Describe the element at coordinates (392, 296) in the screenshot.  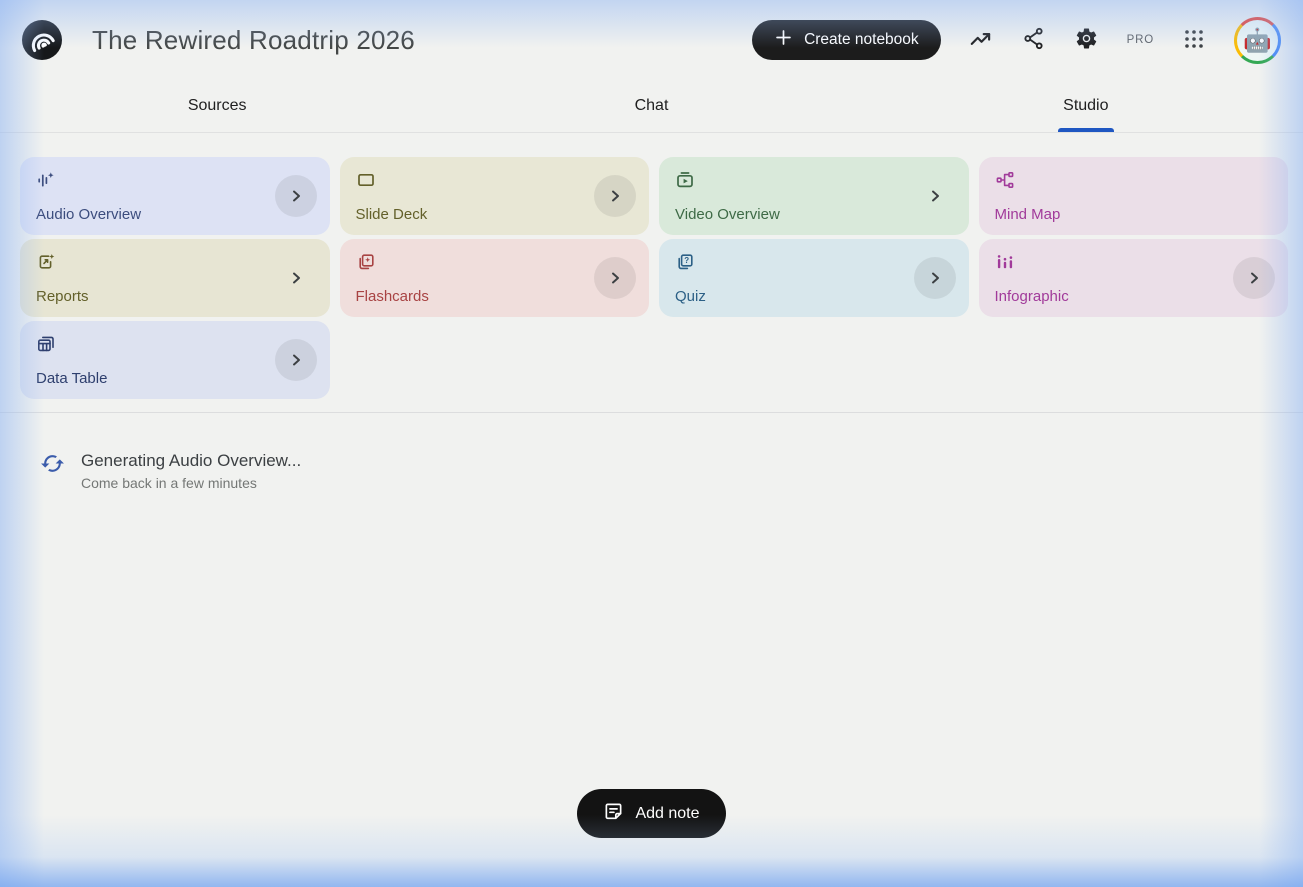
I see `card-label: Flashcards` at that location.